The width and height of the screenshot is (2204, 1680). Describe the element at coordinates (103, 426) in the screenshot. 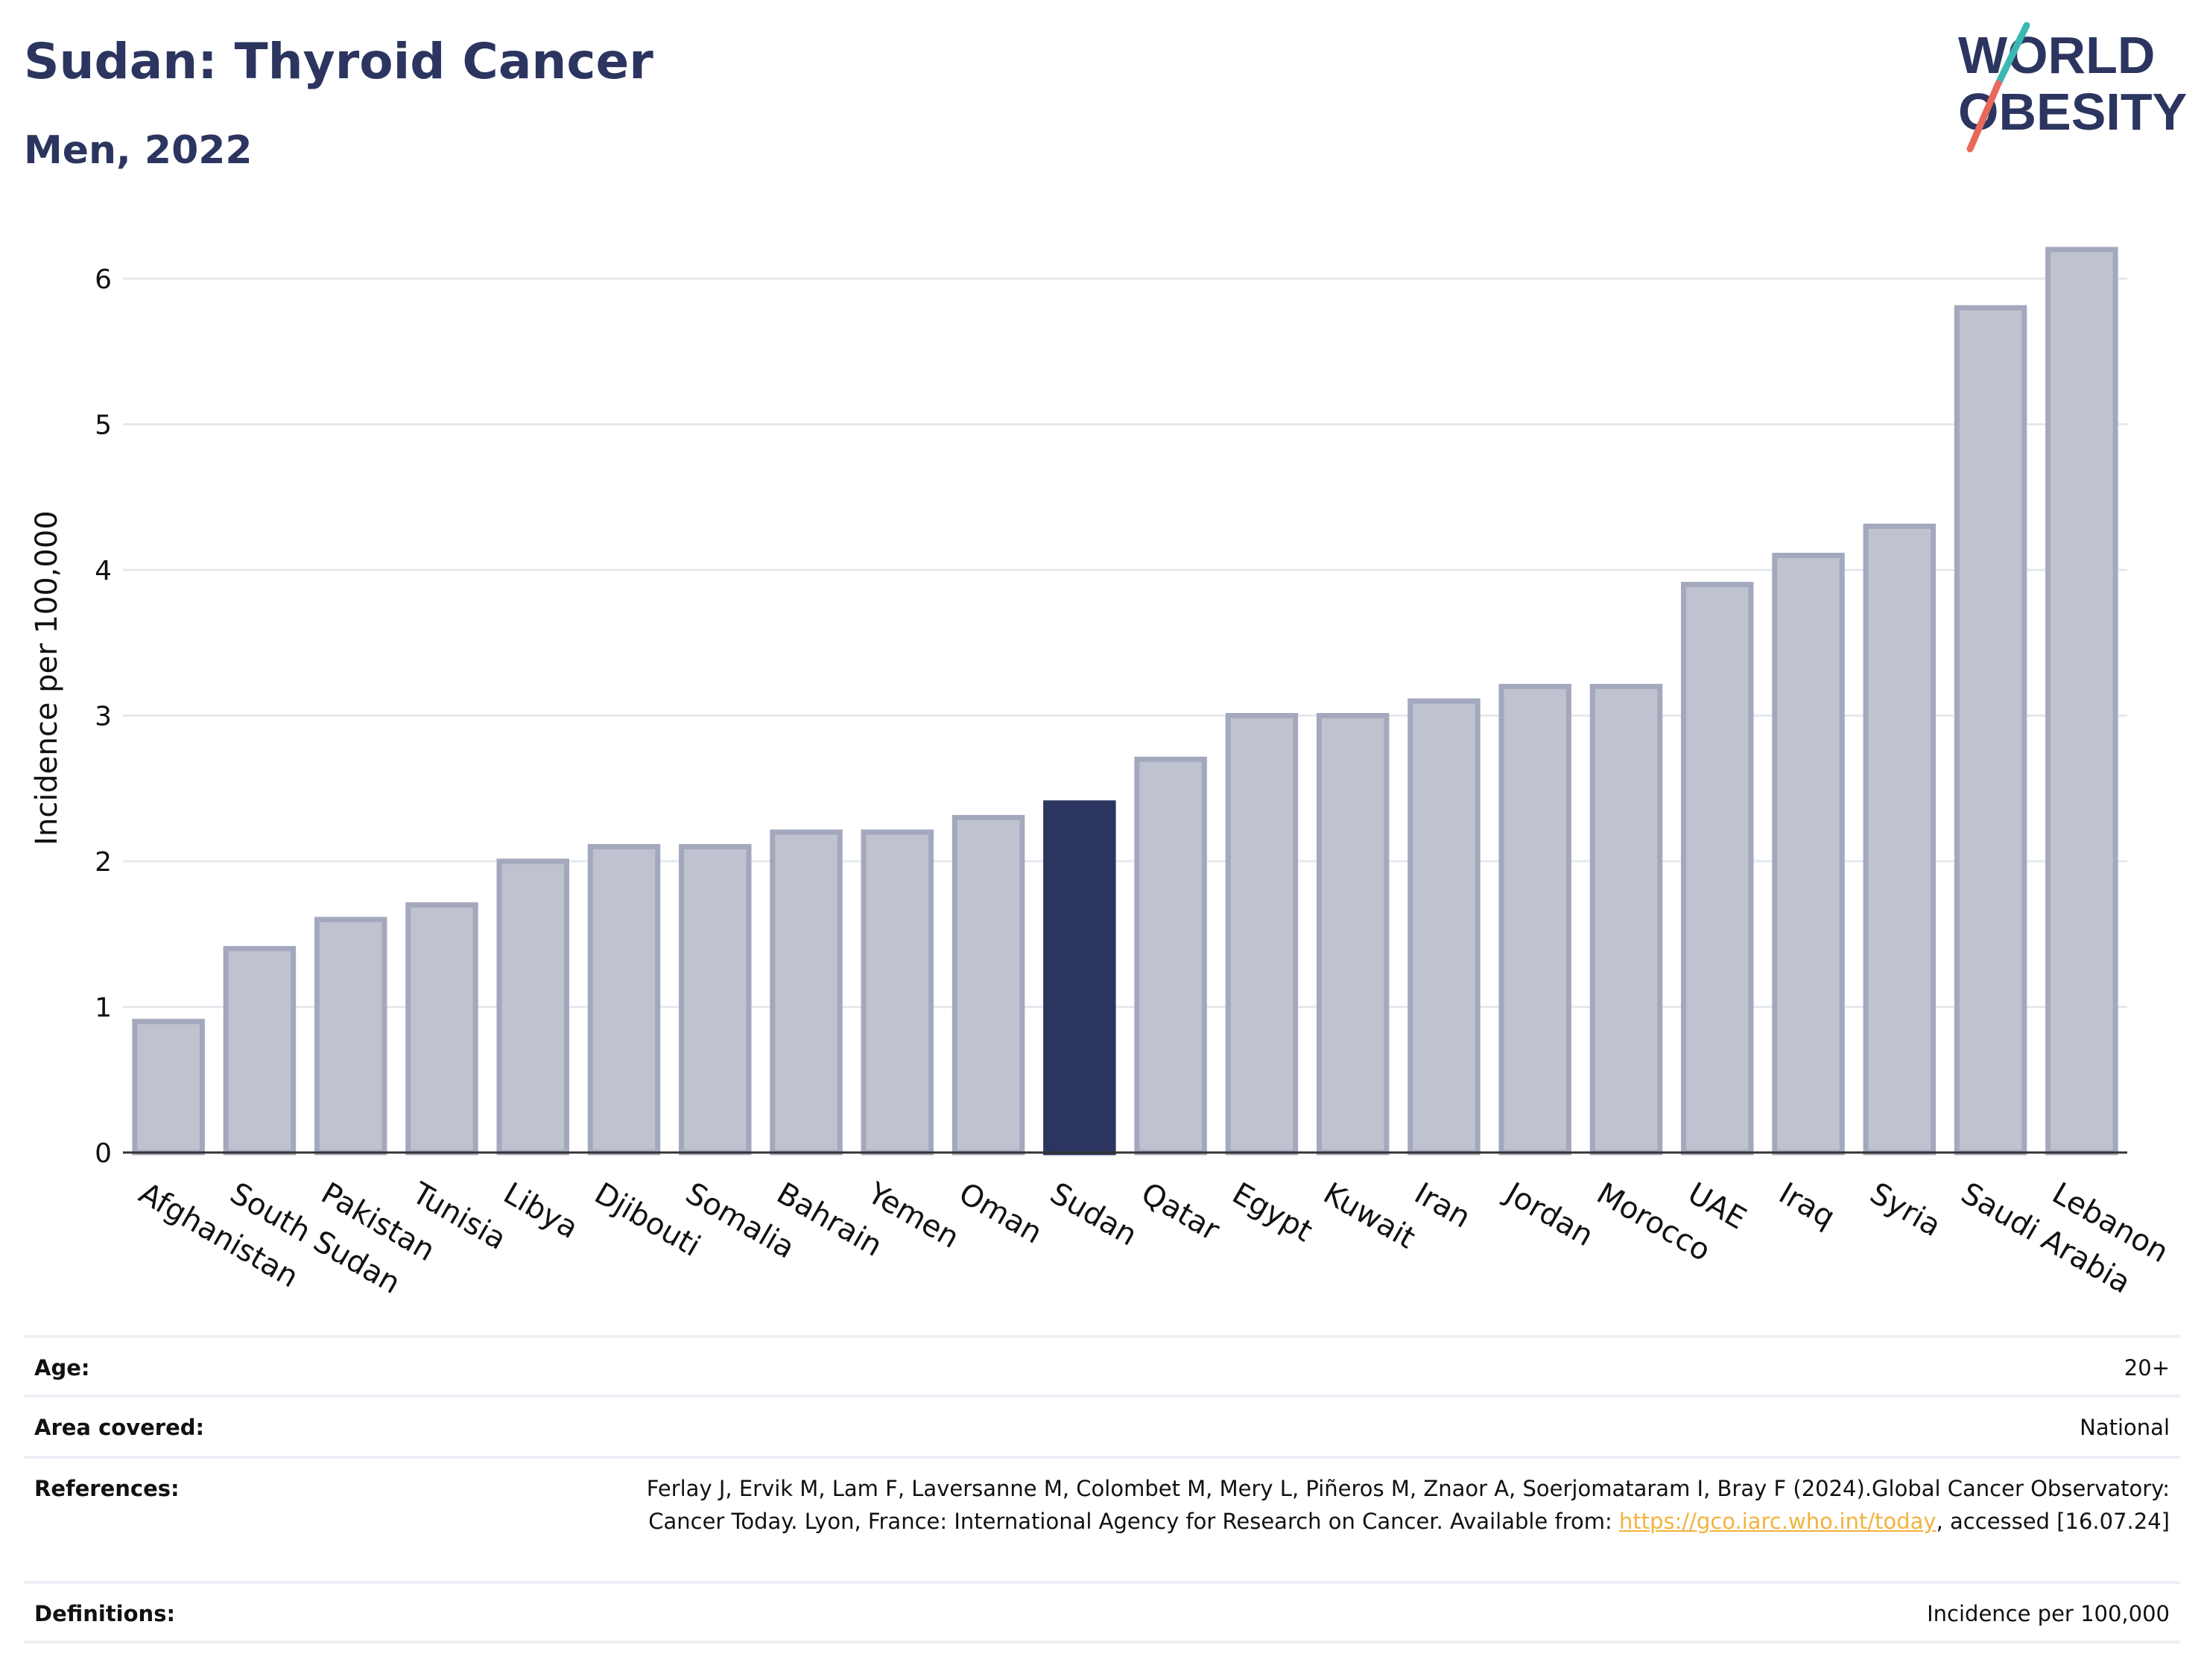

I see `y-tick-label: 5` at that location.